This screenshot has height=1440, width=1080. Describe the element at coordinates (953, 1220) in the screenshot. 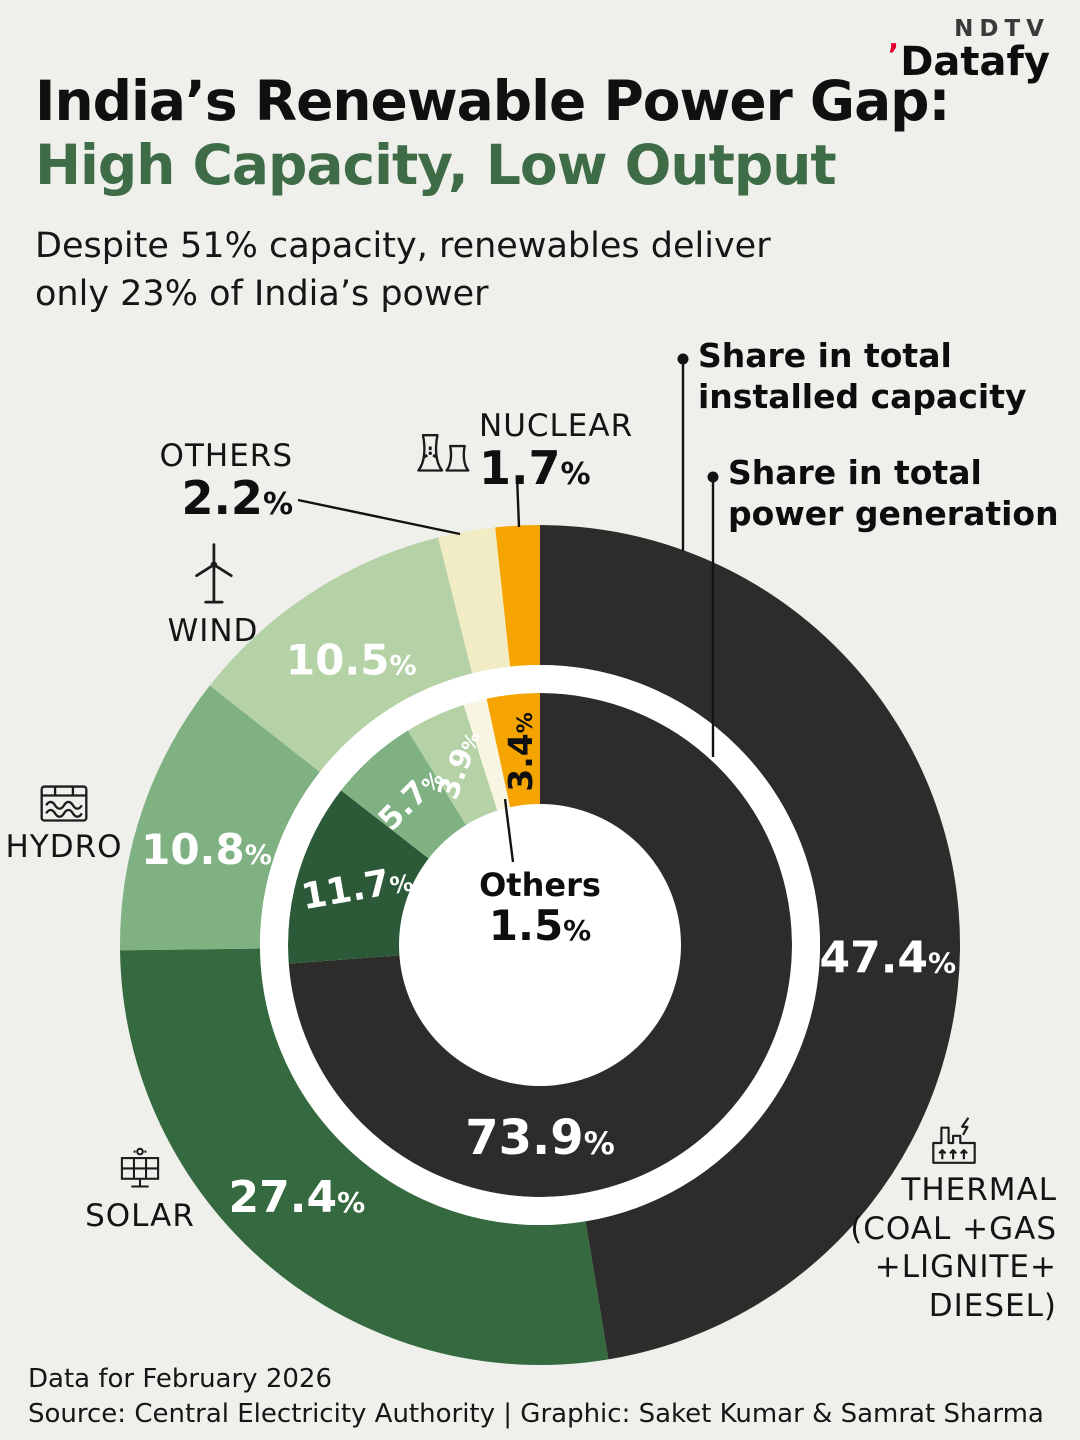

I see `label-thermal: THERMAL (COAL +GAS +LIGNITE+ DIESEL)` at that location.